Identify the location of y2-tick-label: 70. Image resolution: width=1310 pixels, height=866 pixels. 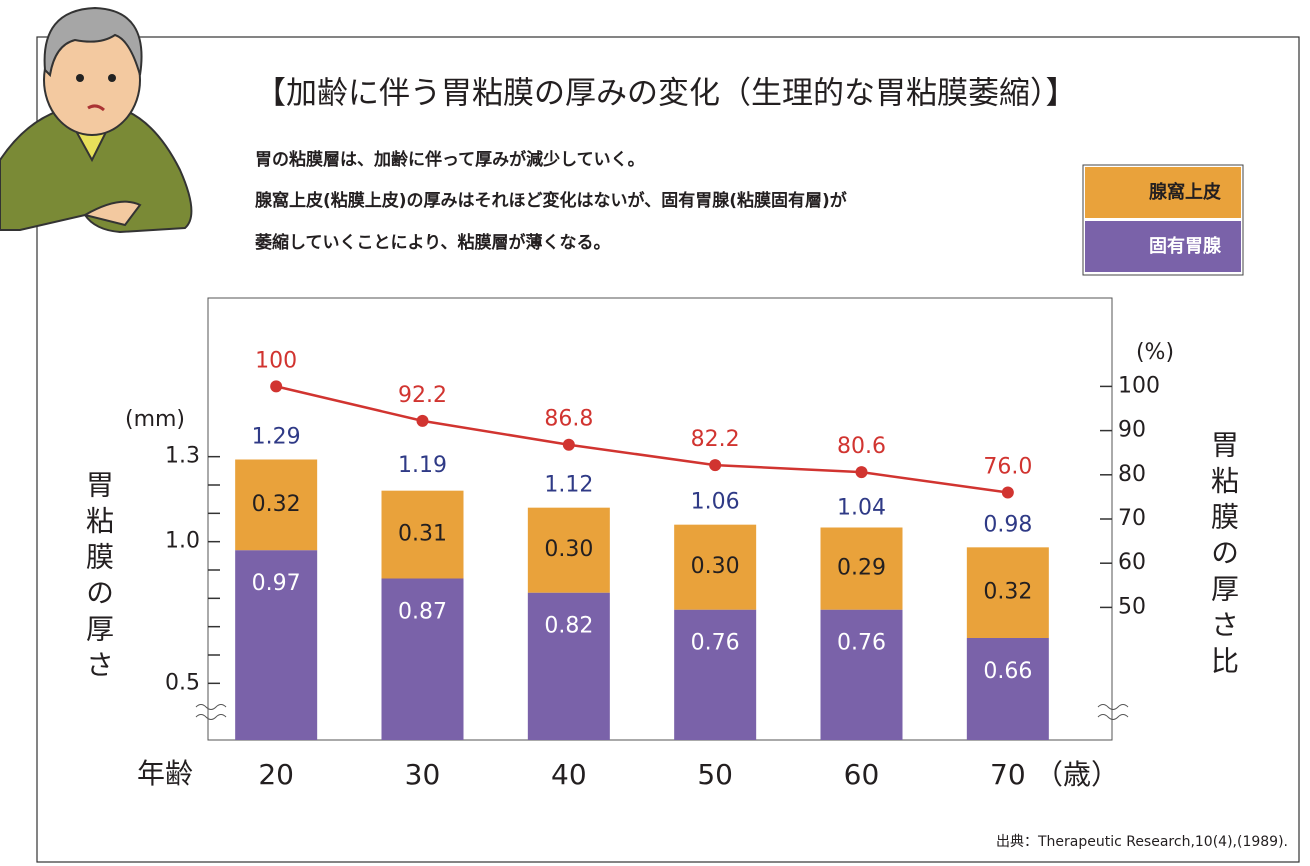
(1132, 518).